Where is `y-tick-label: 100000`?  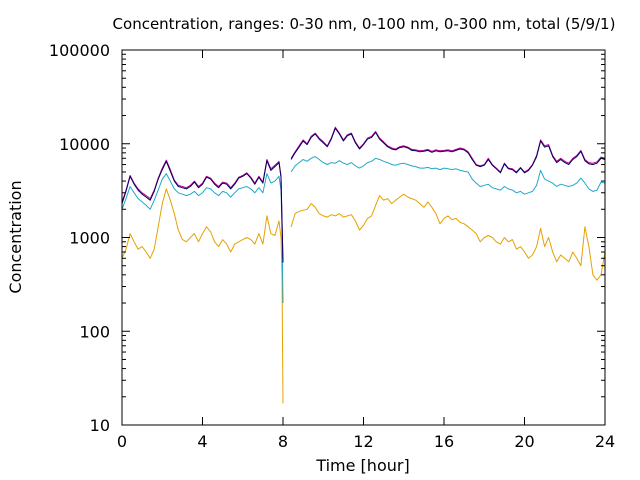 y-tick-label: 100000 is located at coordinates (79, 50).